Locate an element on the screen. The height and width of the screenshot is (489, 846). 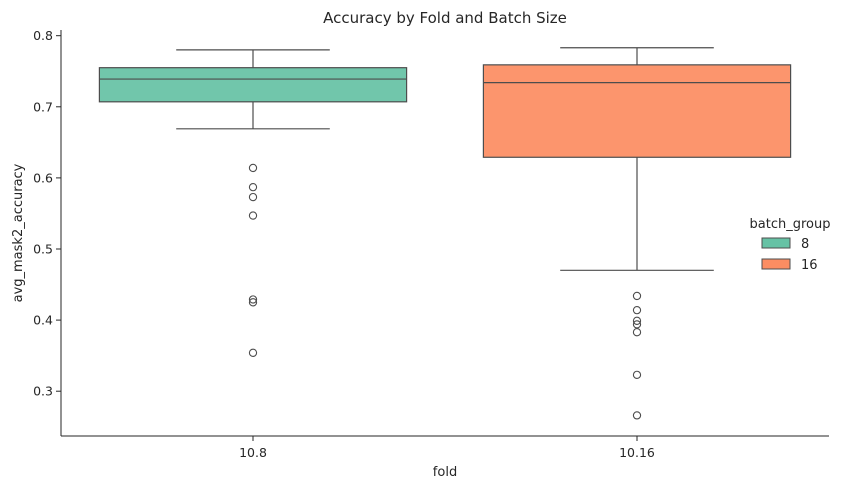
y-tick-label: 0.8 is located at coordinates (43, 35).